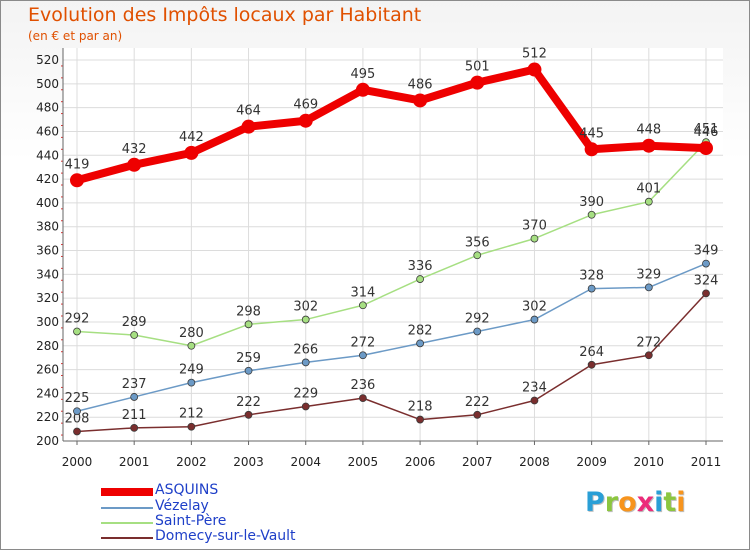 Image resolution: width=750 pixels, height=550 pixels. Describe the element at coordinates (47, 203) in the screenshot. I see `y-tick-label: 400` at that location.